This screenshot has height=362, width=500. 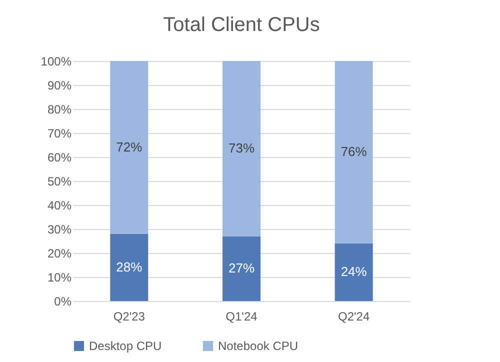 I want to click on y-tick-label: 0%, so click(x=63, y=301).